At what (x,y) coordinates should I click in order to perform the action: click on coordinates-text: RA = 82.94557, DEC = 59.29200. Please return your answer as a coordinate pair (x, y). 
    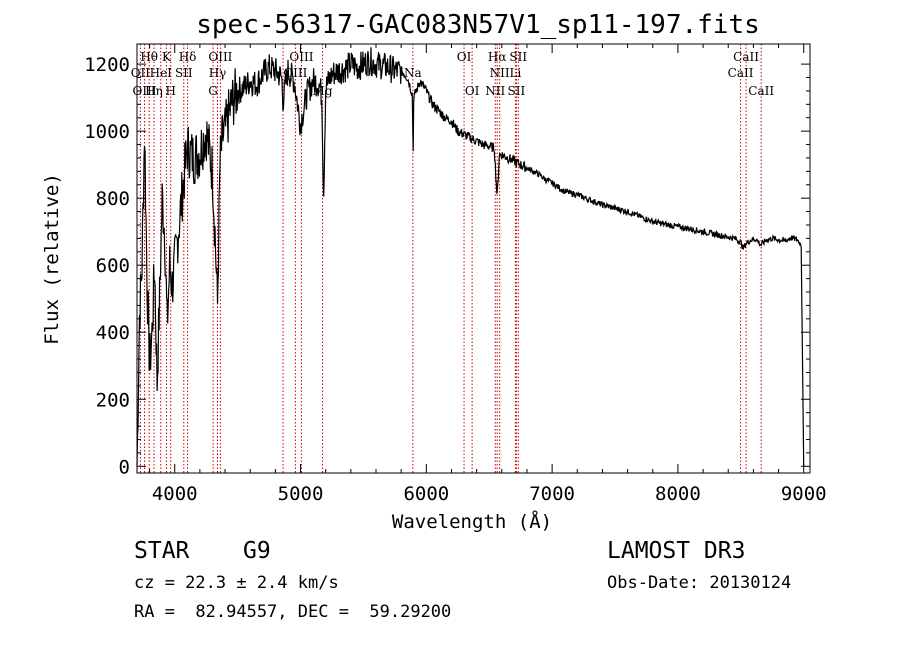
    Looking at the image, I should click on (293, 612).